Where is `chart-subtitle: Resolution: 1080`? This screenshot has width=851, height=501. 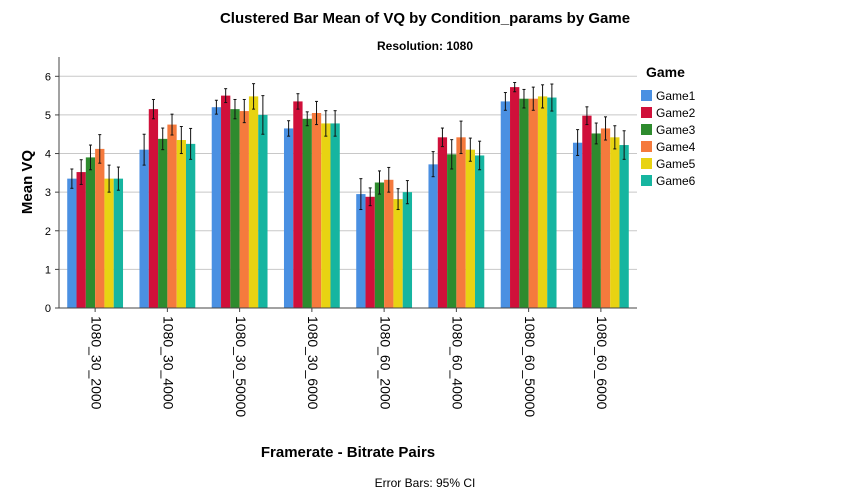
chart-subtitle: Resolution: 1080 is located at coordinates (425, 46).